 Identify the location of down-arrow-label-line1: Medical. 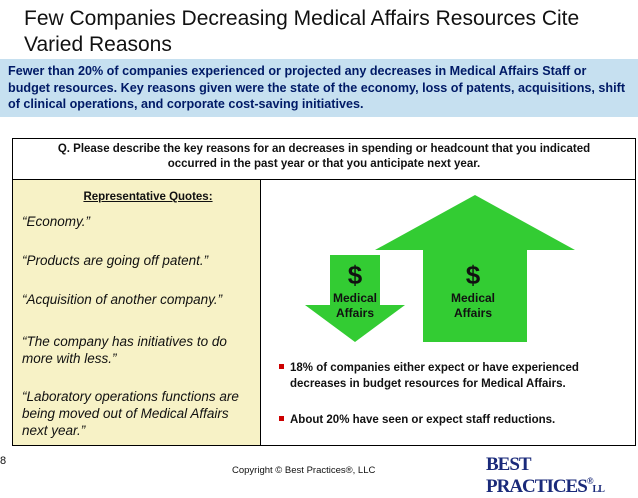
(354, 298).